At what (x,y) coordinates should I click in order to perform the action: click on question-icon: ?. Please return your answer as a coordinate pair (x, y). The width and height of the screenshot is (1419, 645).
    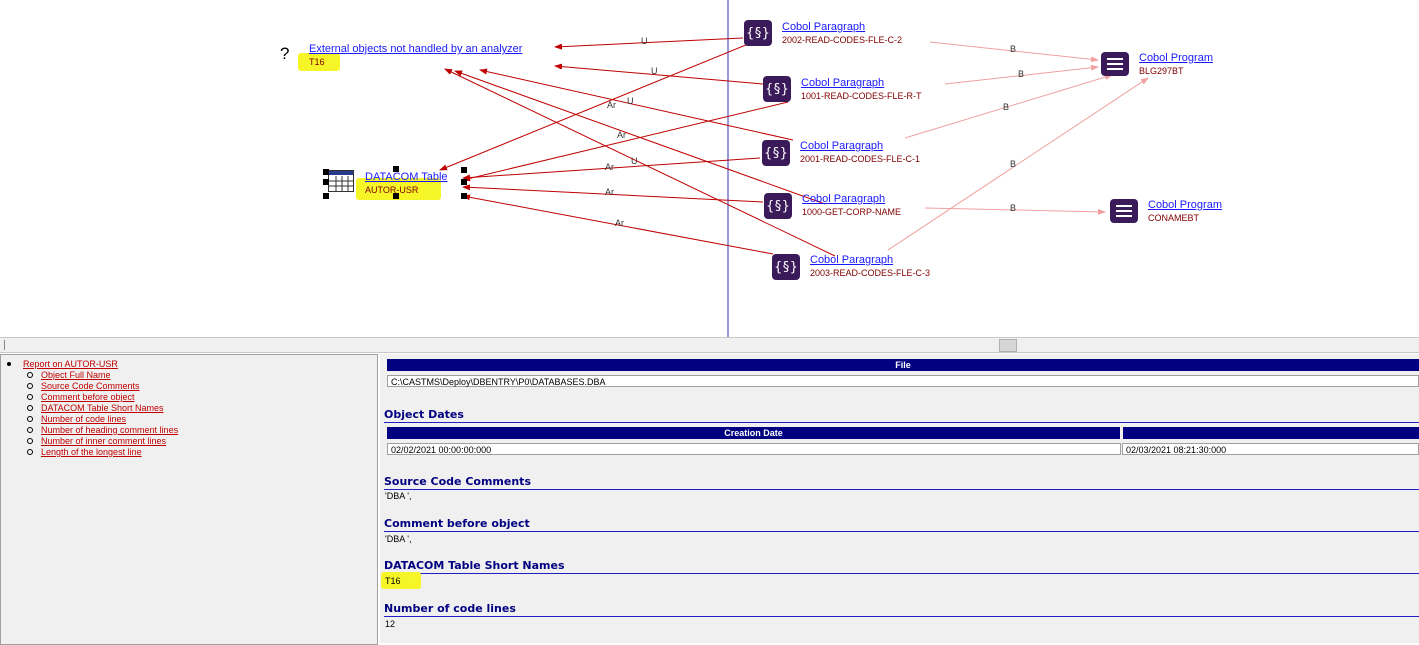
    Looking at the image, I should click on (285, 53).